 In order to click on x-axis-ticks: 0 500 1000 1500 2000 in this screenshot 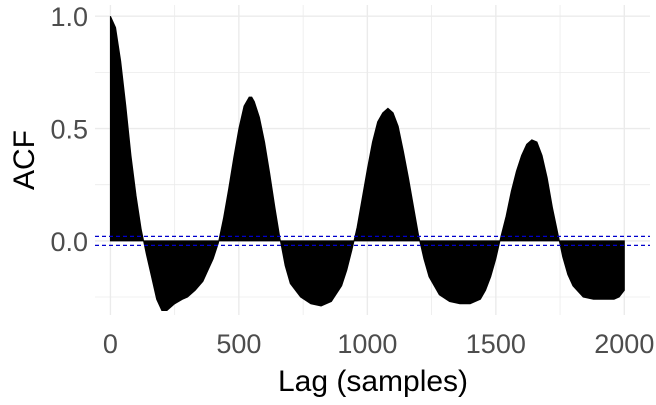, I will do `click(378, 344)`.